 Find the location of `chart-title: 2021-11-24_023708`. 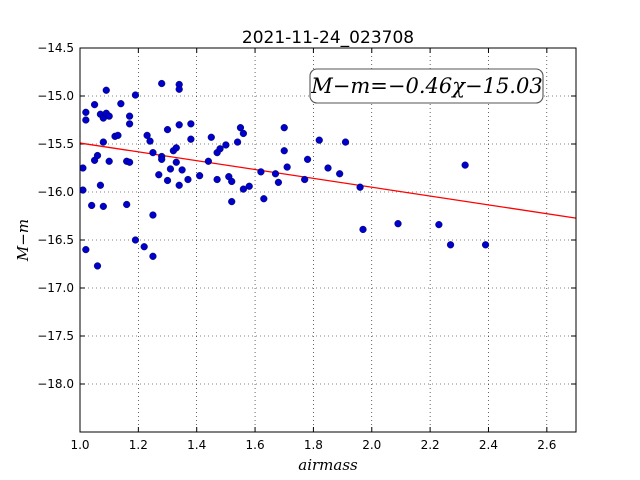

chart-title: 2021-11-24_023708 is located at coordinates (328, 38).